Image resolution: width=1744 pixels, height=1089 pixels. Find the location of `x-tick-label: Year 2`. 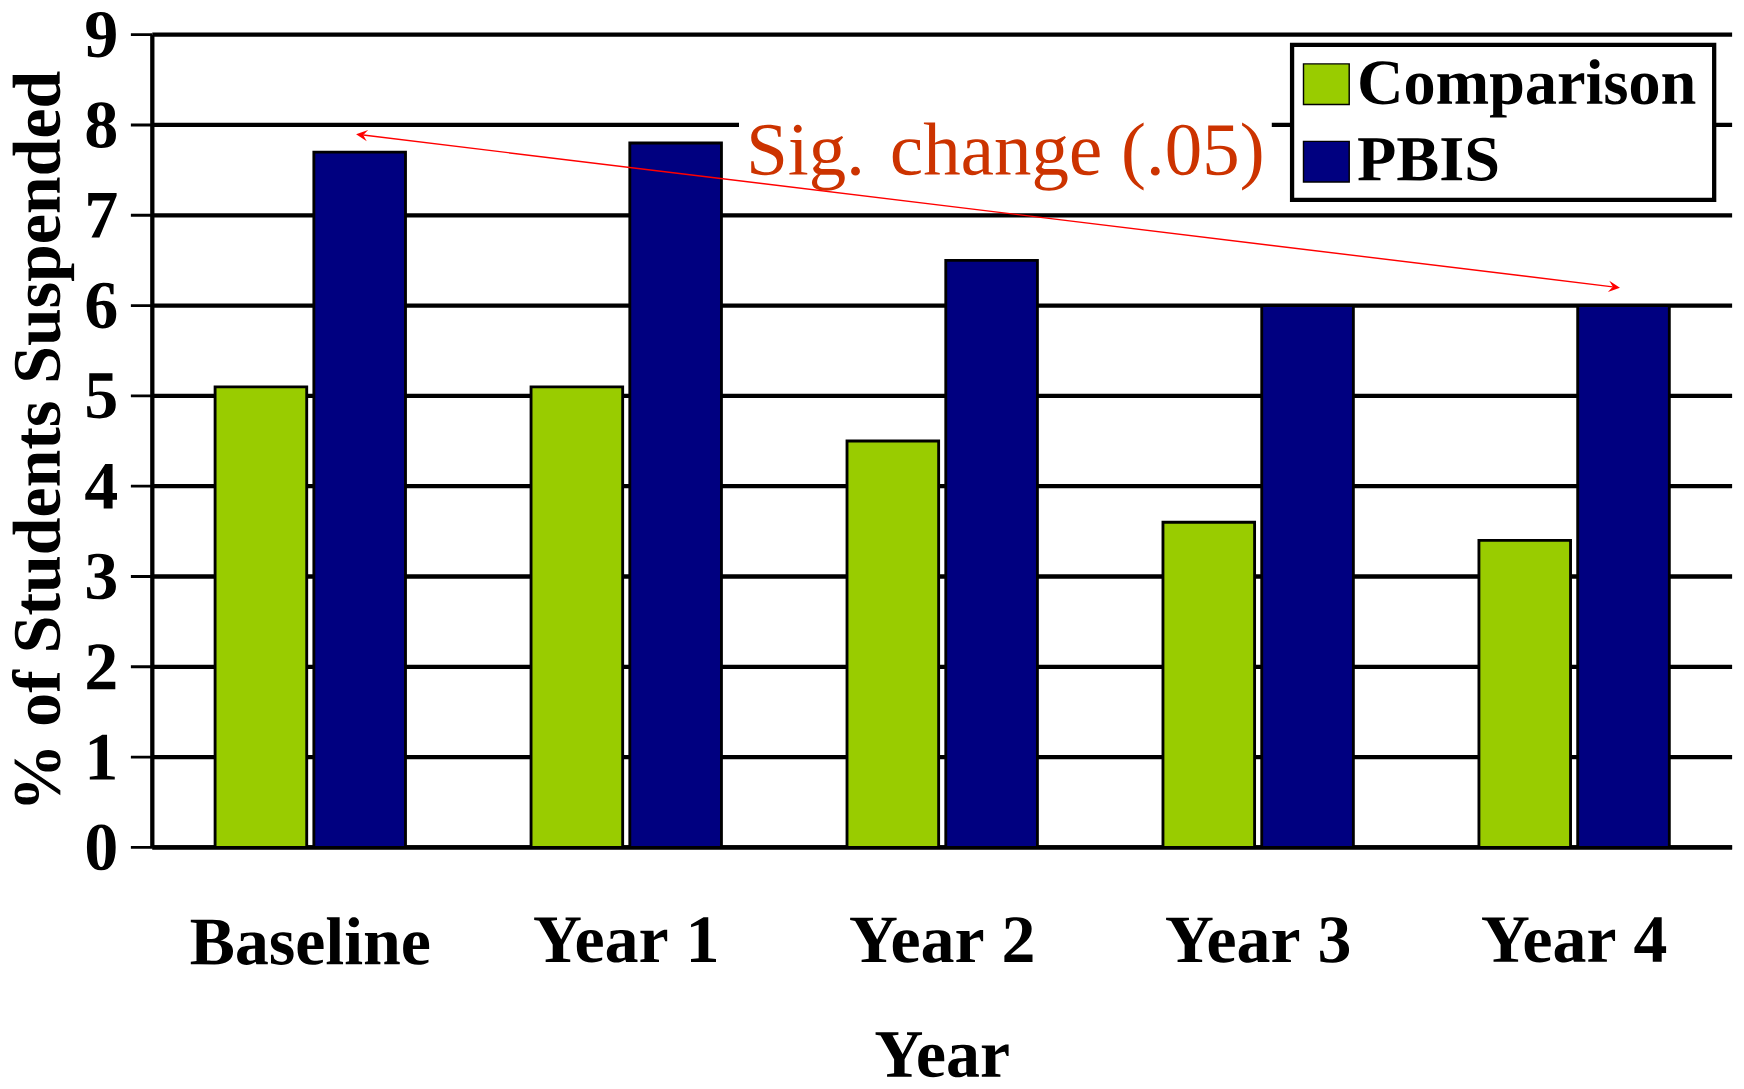

x-tick-label: Year 2 is located at coordinates (941, 940).